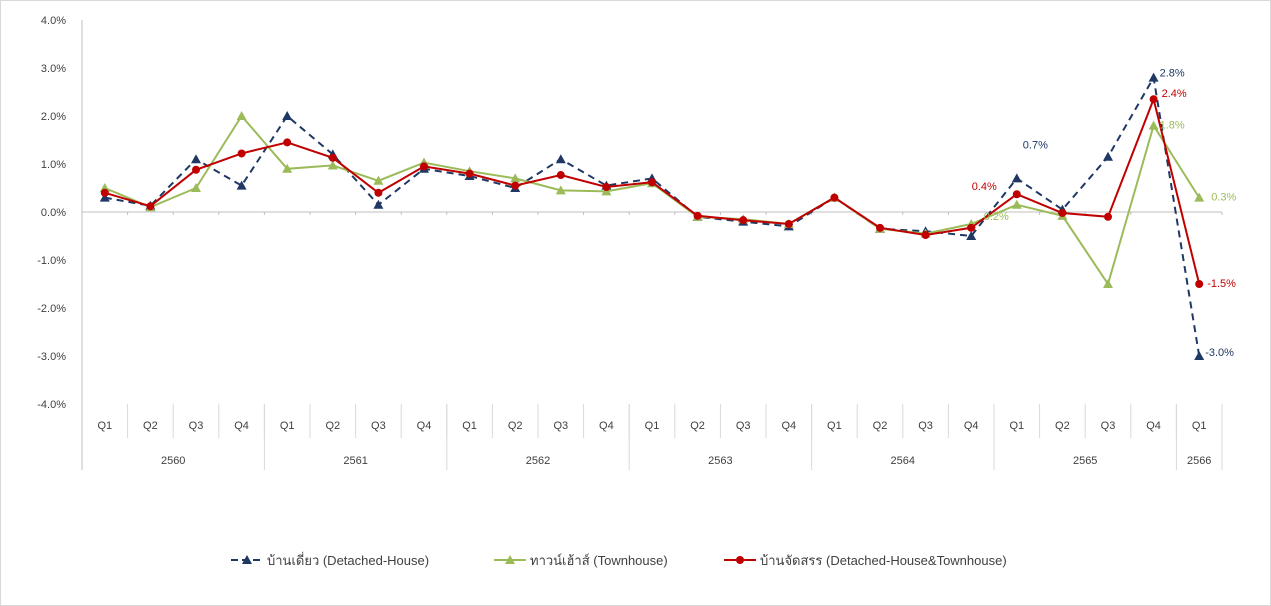 This screenshot has width=1271, height=606. I want to click on data-labels: 0.7% 2.8% -3.0% 0.2% 1.8% 0.3% 0.4% 2.4% -1.5%, so click(1104, 213).